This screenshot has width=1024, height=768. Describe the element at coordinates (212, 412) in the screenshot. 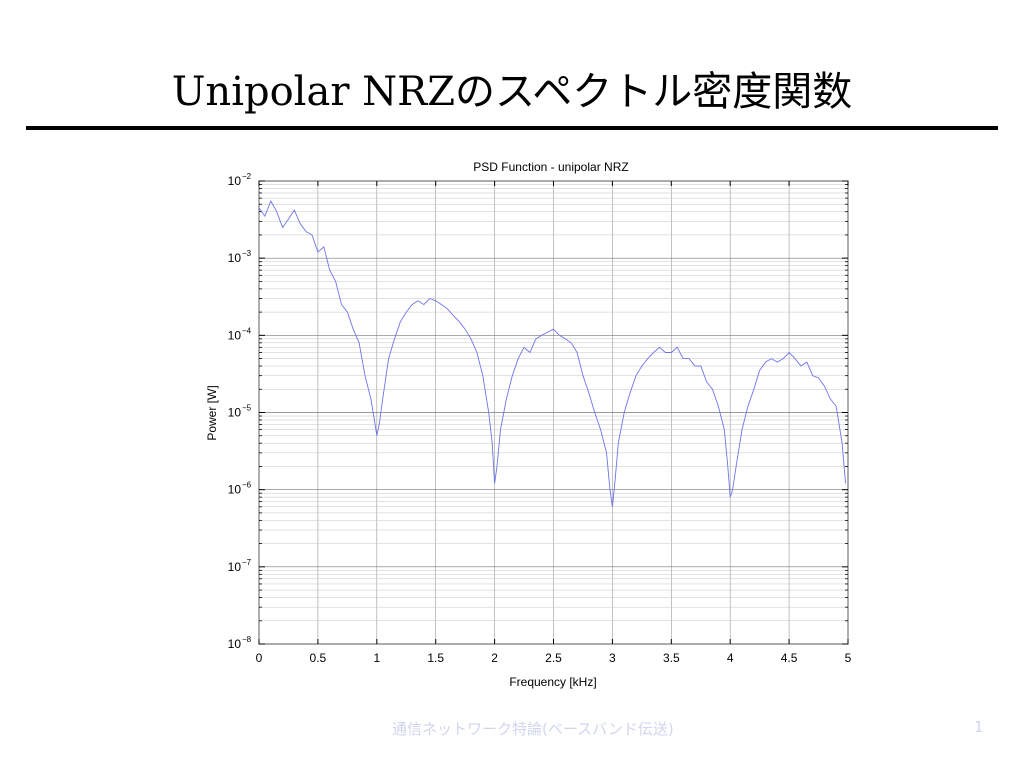

I see `y-axis-label: Power [W]` at that location.